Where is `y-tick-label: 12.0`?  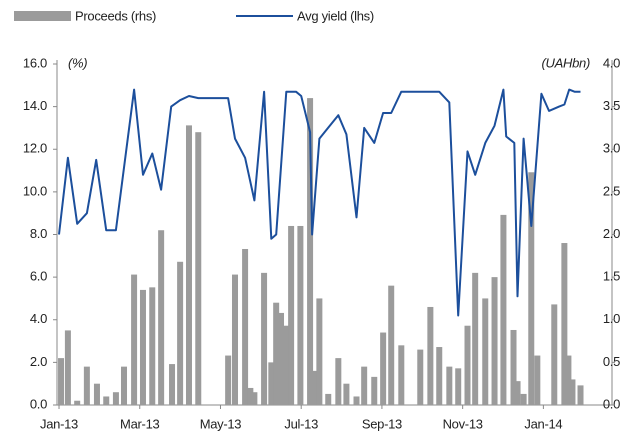
y-tick-label: 12.0 is located at coordinates (35, 148).